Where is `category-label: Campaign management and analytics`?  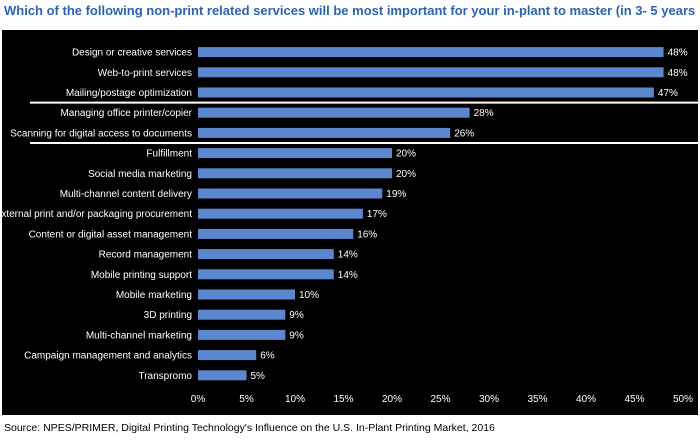
category-label: Campaign management and analytics is located at coordinates (108, 356).